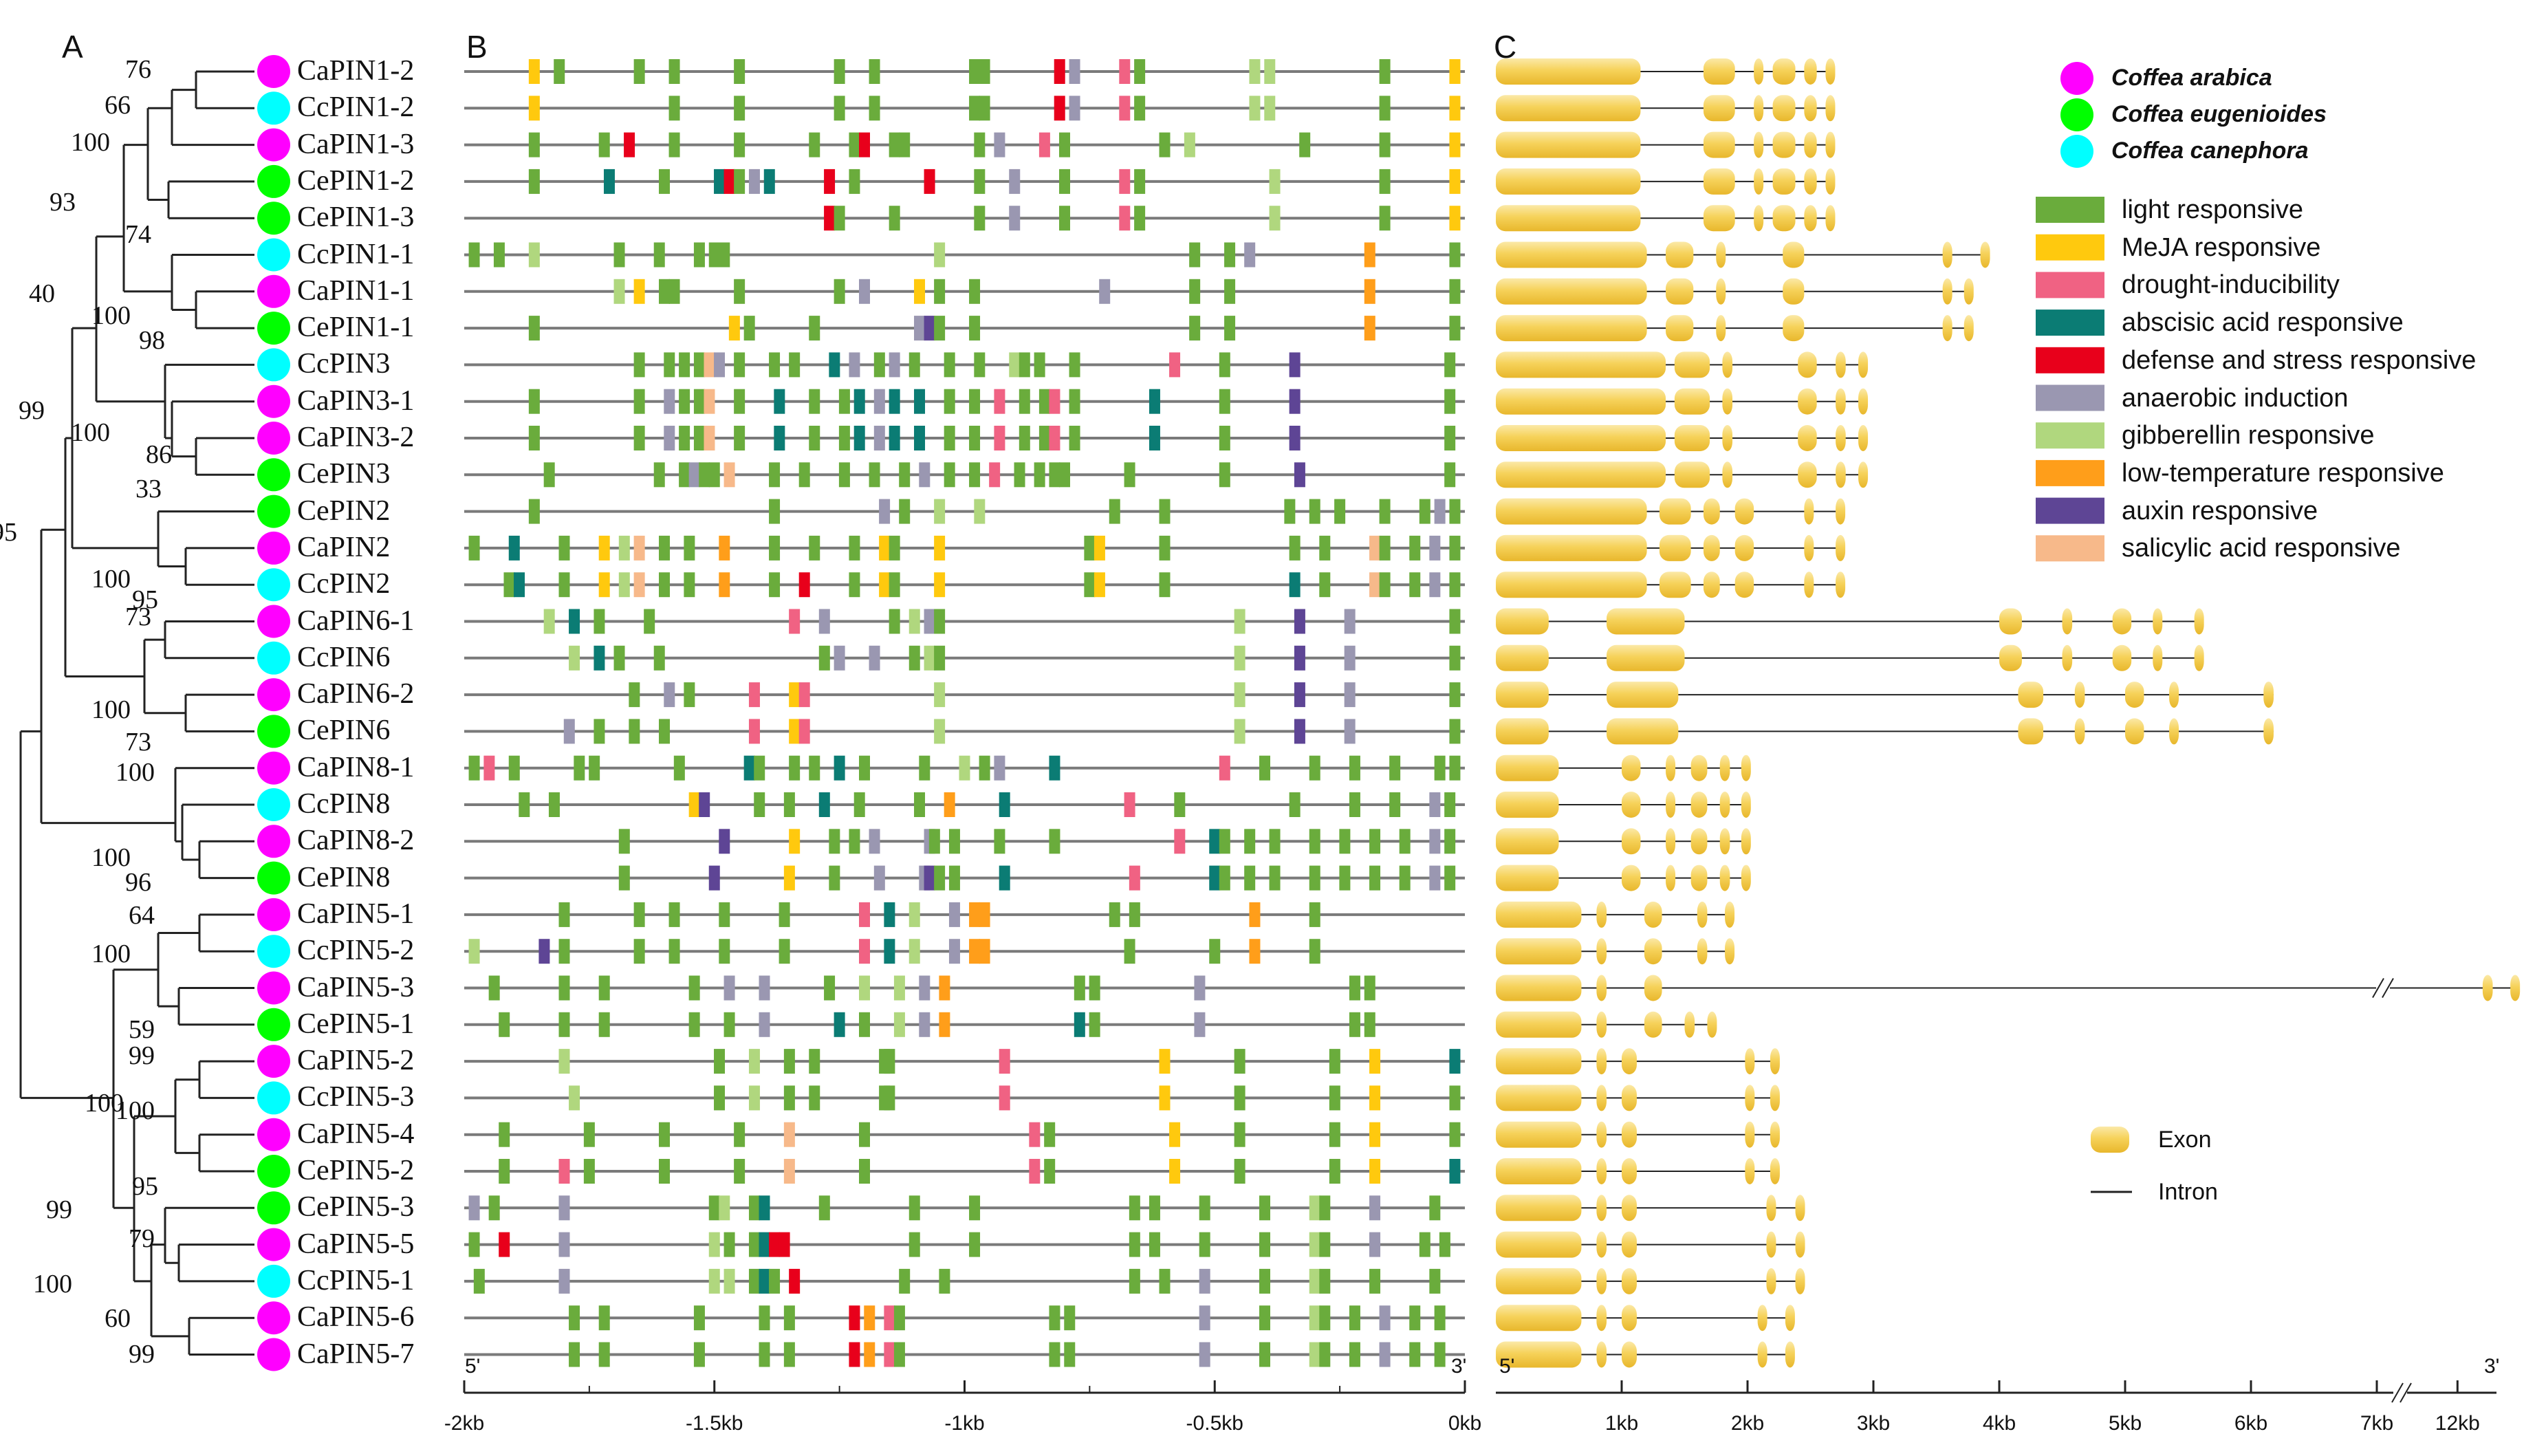 This screenshot has height=1456, width=2546. What do you see at coordinates (344, 877) in the screenshot?
I see `gene-label: CePIN8` at bounding box center [344, 877].